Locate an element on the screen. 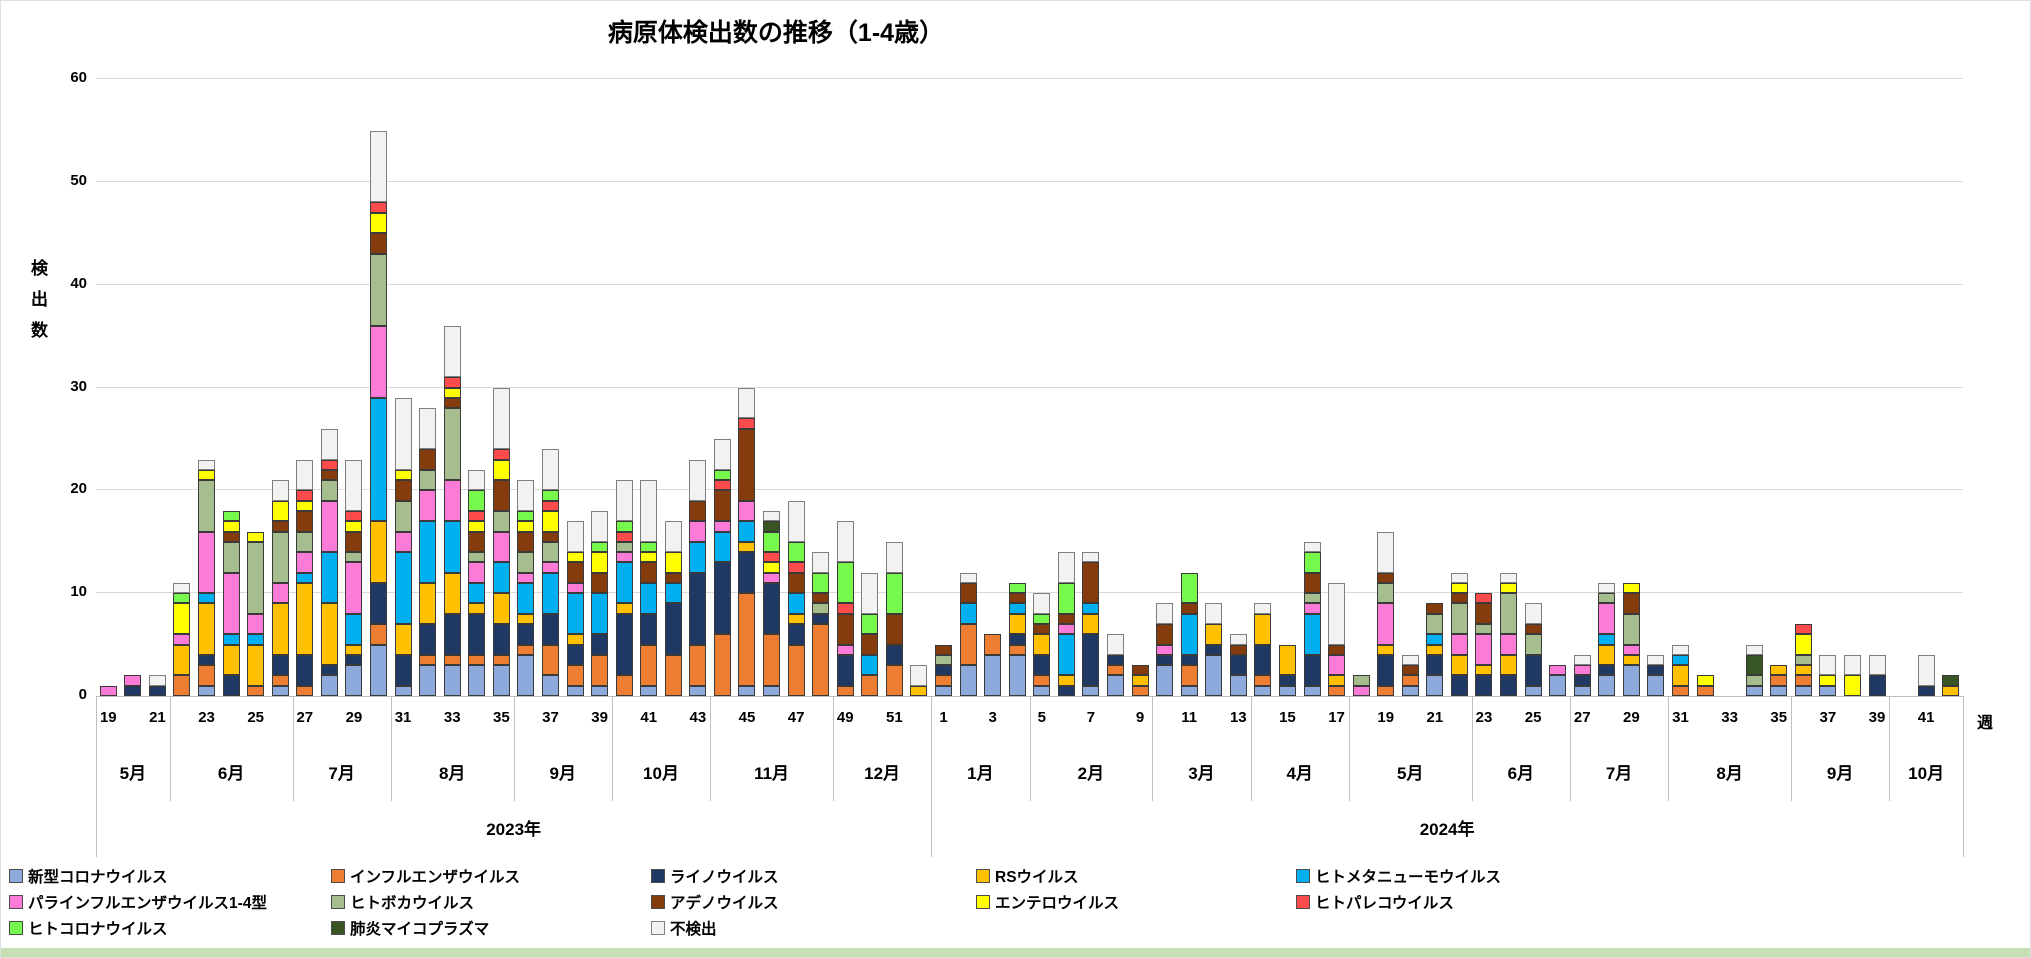 The image size is (2031, 958). legend-label: 肺炎マイコプラズマ is located at coordinates (420, 929).